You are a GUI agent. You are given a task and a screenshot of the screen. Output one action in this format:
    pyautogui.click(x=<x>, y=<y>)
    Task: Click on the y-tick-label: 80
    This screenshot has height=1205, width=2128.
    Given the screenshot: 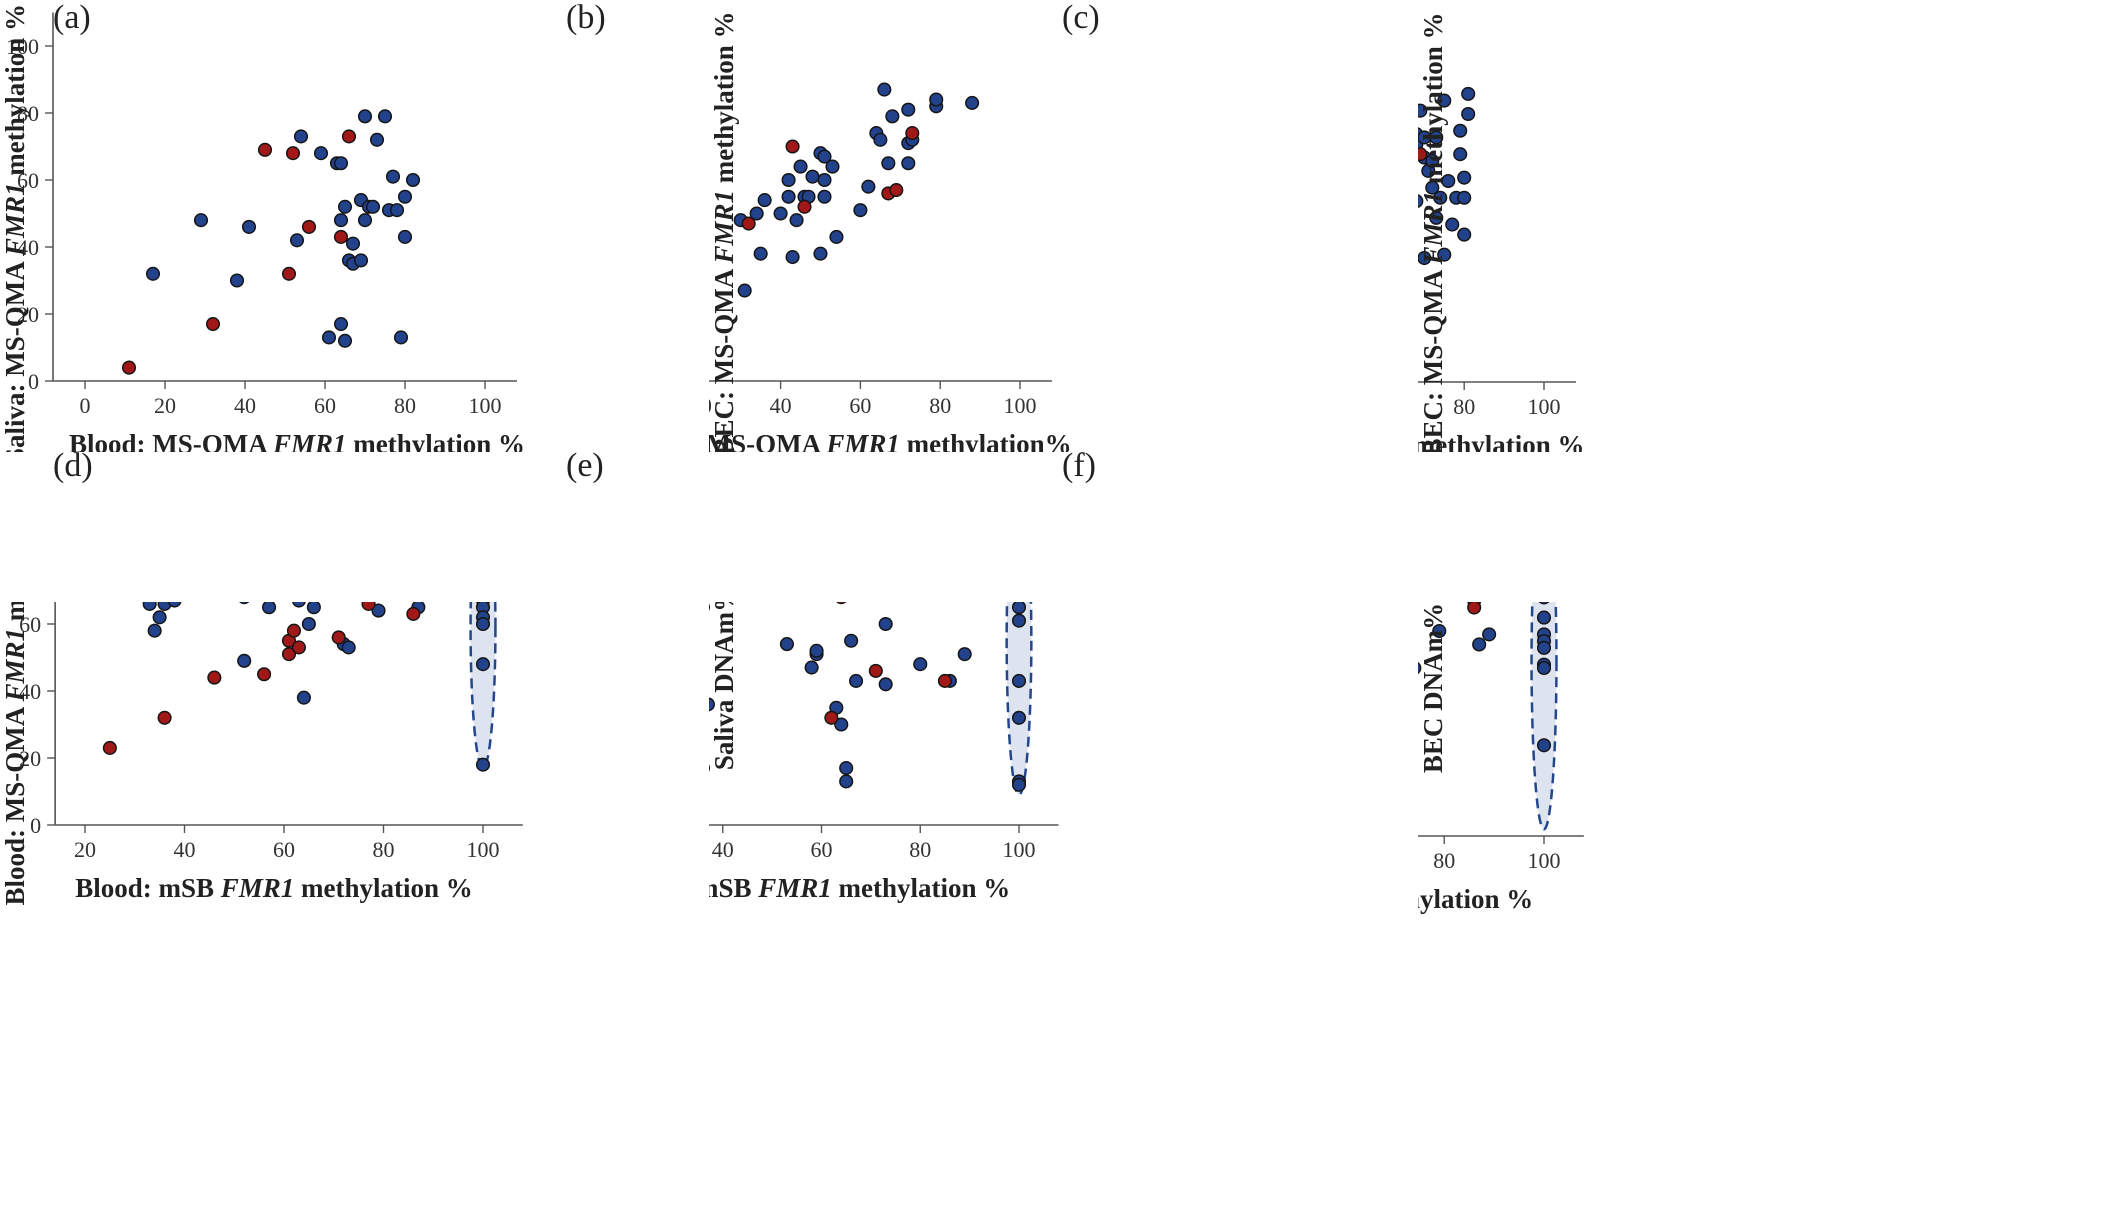 What is the action you would take?
    pyautogui.click(x=28, y=113)
    